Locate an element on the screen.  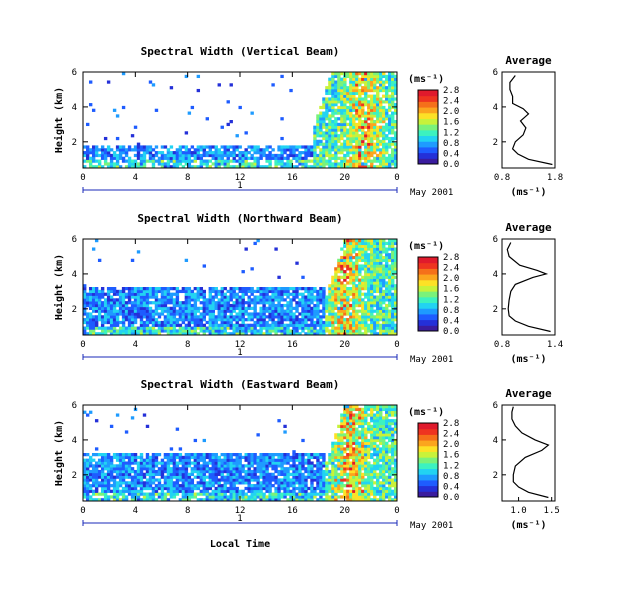
day-marker-label: 1 is located at coordinates (239, 186).